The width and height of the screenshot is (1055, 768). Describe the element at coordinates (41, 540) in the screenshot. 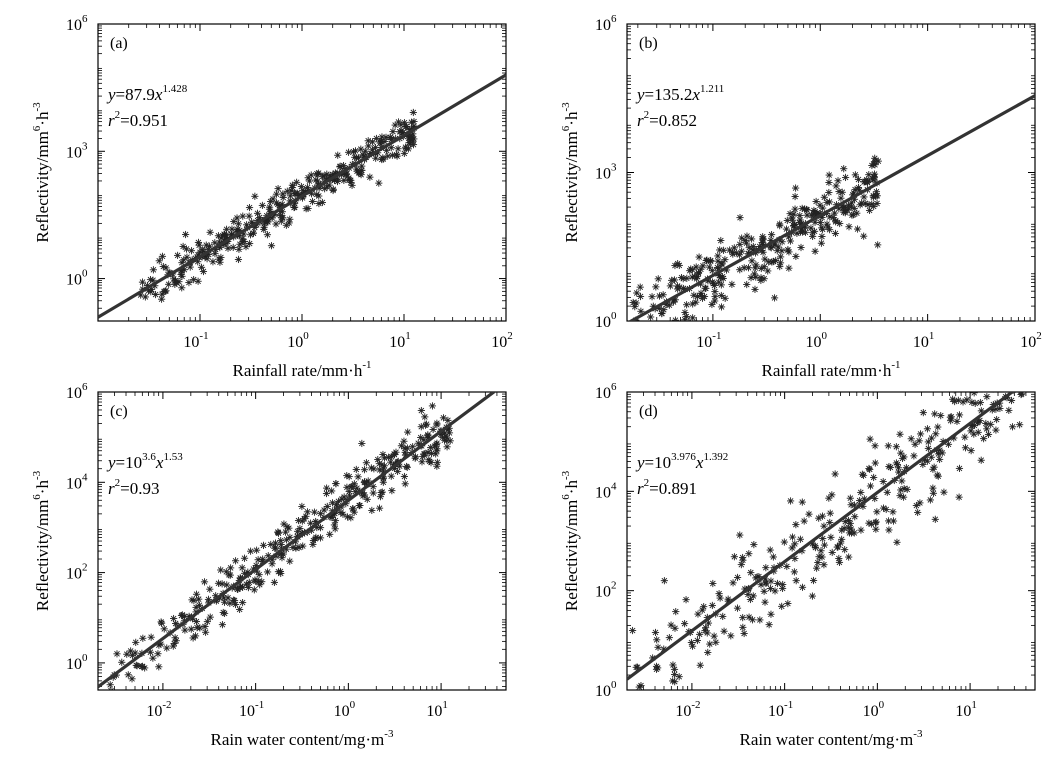

I see `y-axis-label: Reflectivity/mm6·h-3` at that location.